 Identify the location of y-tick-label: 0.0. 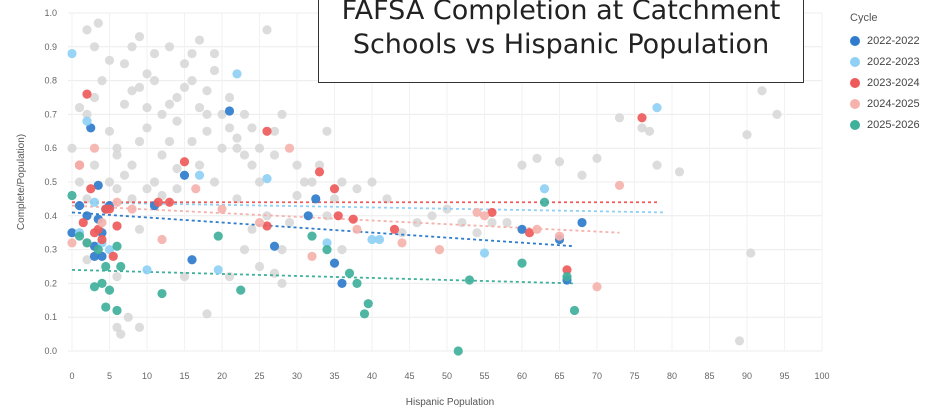
(50, 351).